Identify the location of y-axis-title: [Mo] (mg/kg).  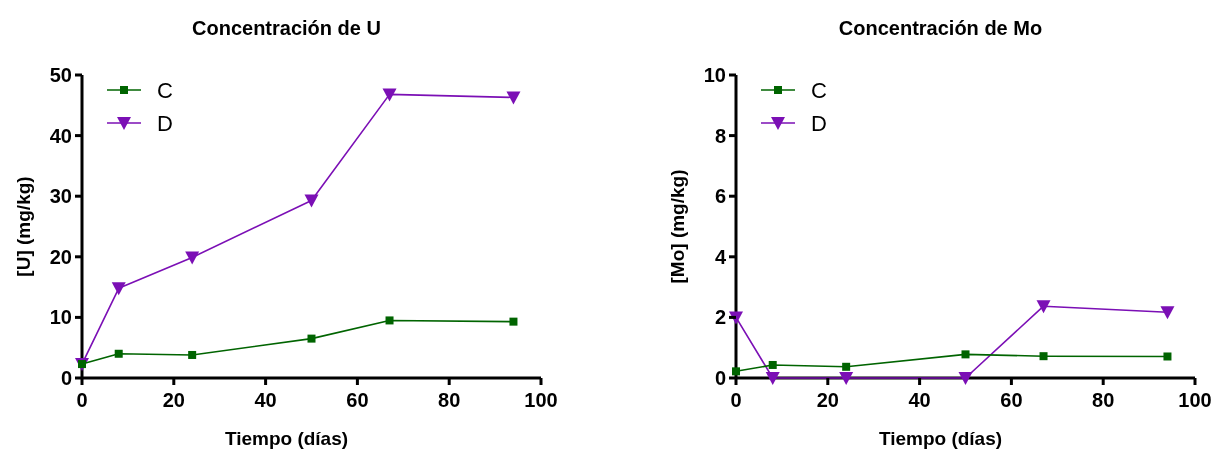
(677, 226).